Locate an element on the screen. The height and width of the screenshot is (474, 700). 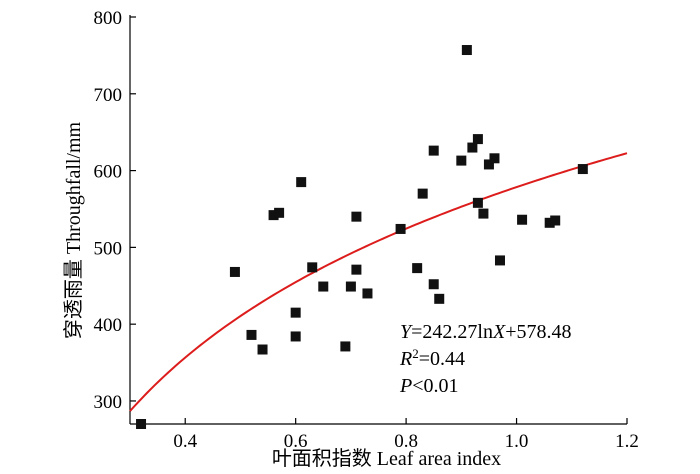
y-axis-title: 穿透雨量 Throughfall/mm is located at coordinates (73, 230).